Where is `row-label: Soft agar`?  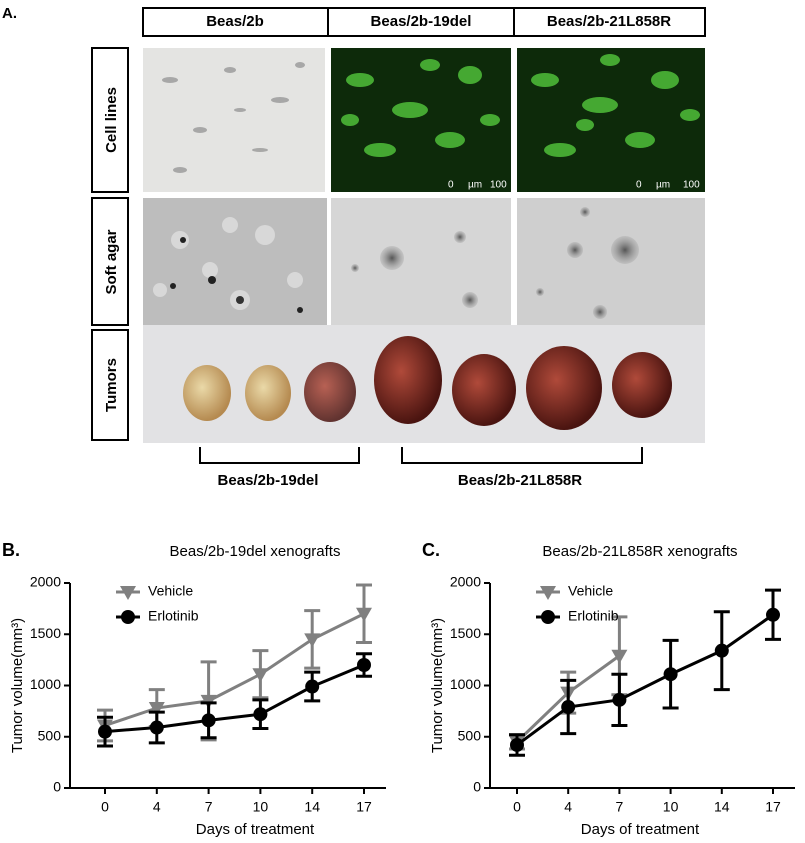 row-label: Soft agar is located at coordinates (111, 261).